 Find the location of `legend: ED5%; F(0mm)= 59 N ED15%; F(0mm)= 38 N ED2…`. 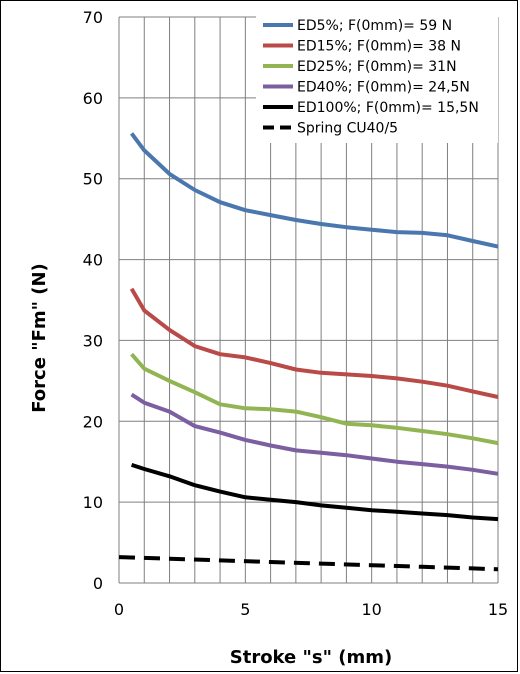

legend: ED5%; F(0mm)= 59 N ED15%; F(0mm)= 38 N ED2… is located at coordinates (377, 79).